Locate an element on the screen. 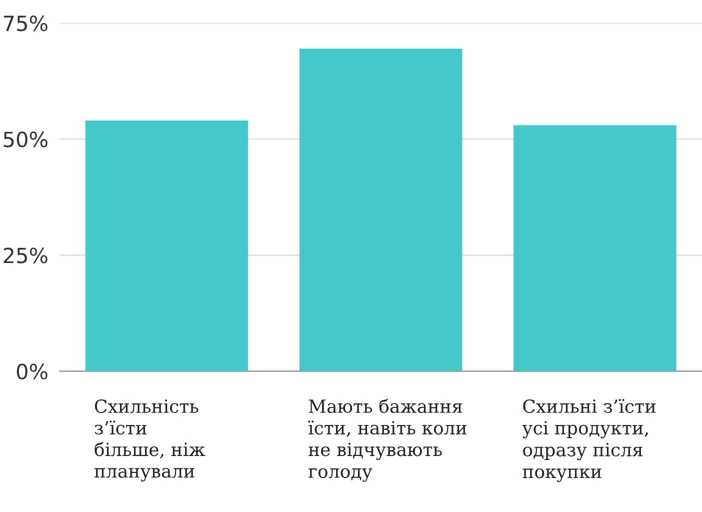 This screenshot has width=702, height=512. y-tick-label: 50% is located at coordinates (26, 140).